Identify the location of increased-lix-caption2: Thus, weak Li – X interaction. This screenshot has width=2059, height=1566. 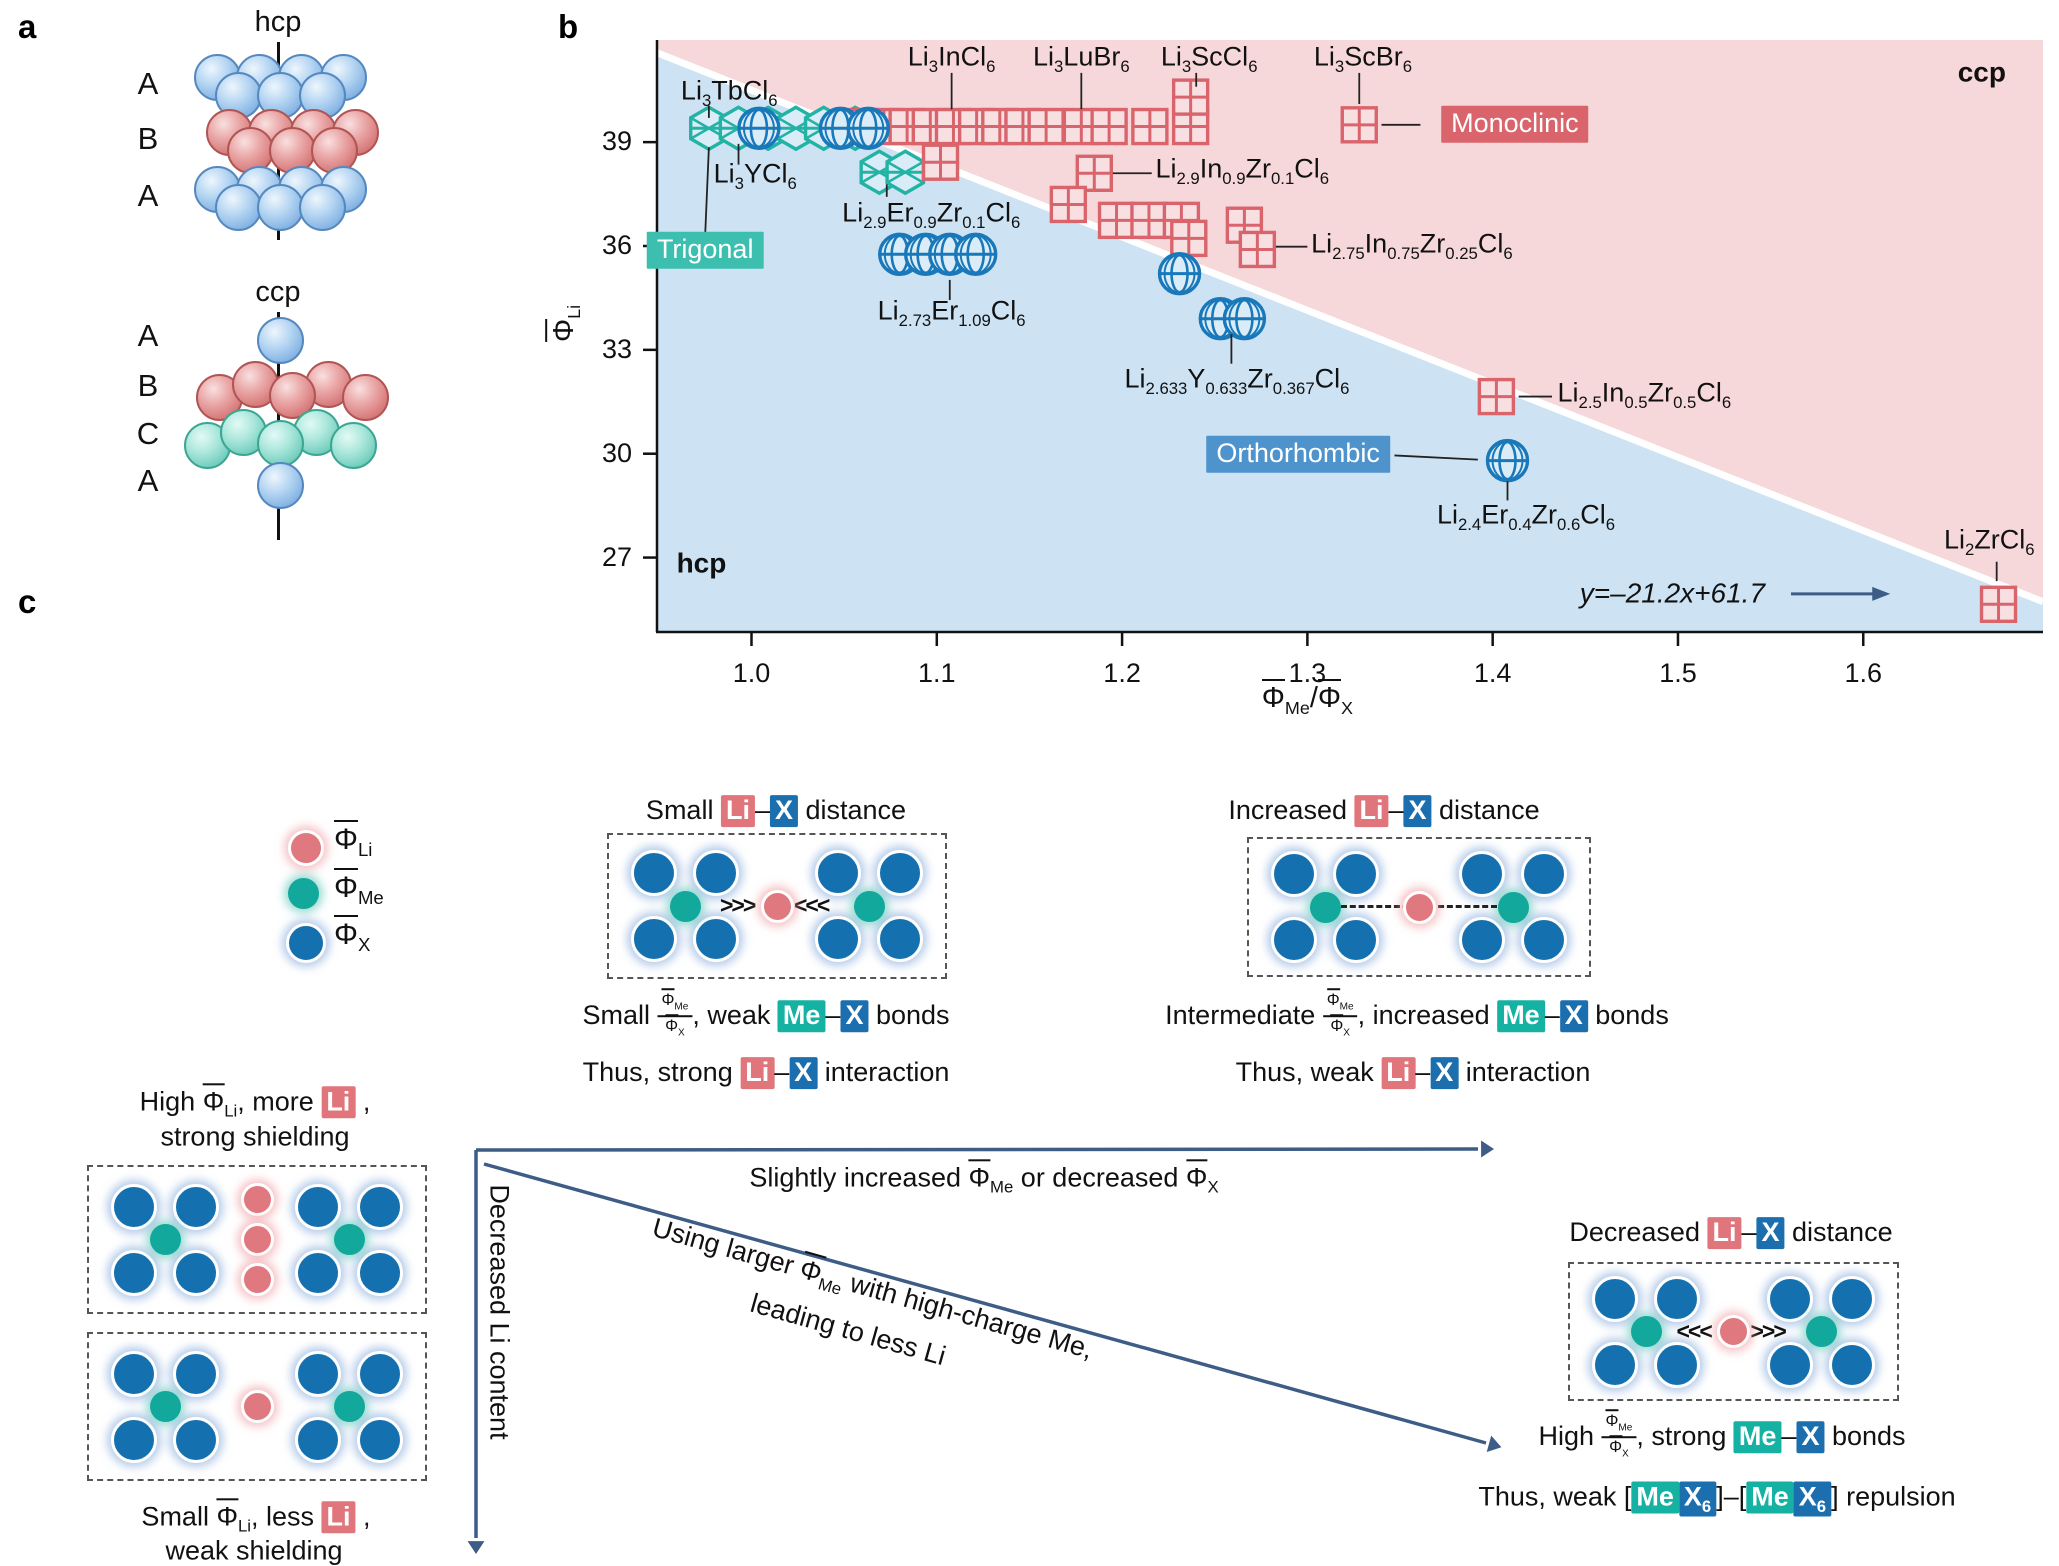
(1413, 1073).